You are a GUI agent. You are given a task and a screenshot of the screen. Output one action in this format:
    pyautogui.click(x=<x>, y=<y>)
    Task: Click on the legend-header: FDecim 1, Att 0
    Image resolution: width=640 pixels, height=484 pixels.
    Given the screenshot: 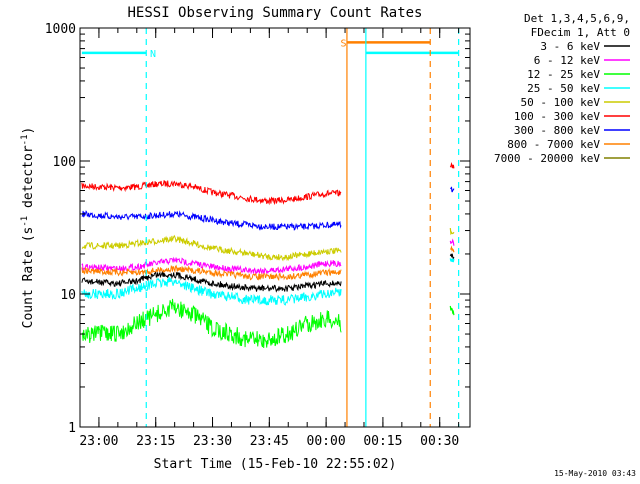 What is the action you would take?
    pyautogui.click(x=580, y=32)
    